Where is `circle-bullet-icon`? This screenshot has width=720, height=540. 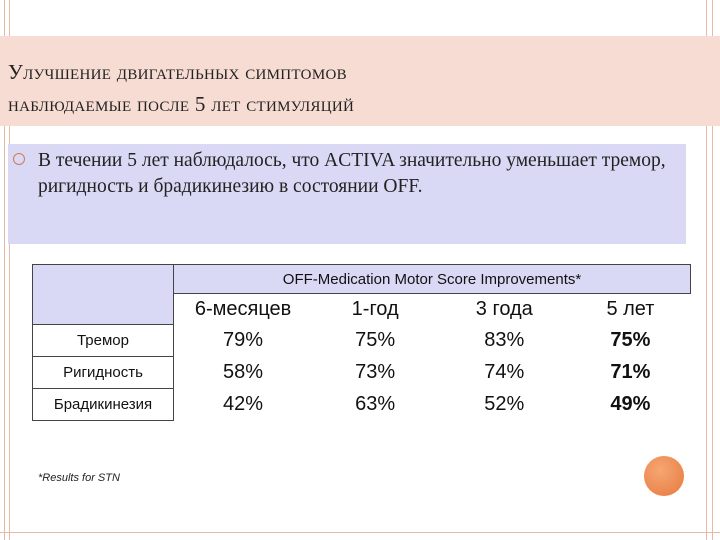
circle-bullet-icon is located at coordinates (19, 159).